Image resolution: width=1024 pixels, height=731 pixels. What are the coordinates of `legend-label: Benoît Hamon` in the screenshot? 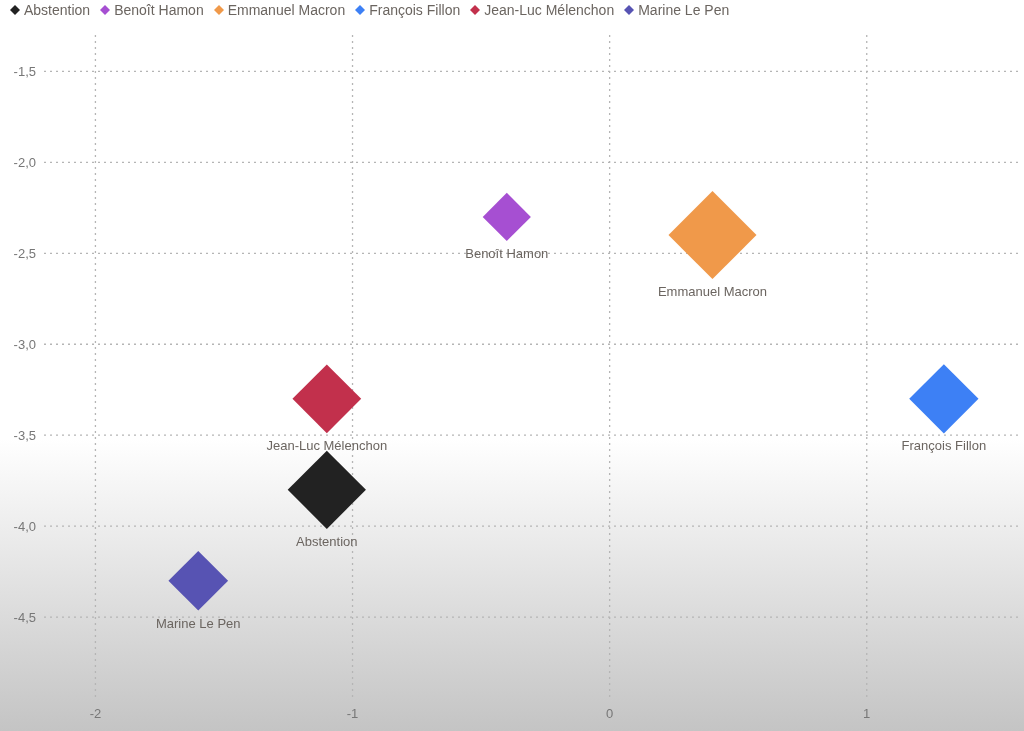 It's located at (159, 10).